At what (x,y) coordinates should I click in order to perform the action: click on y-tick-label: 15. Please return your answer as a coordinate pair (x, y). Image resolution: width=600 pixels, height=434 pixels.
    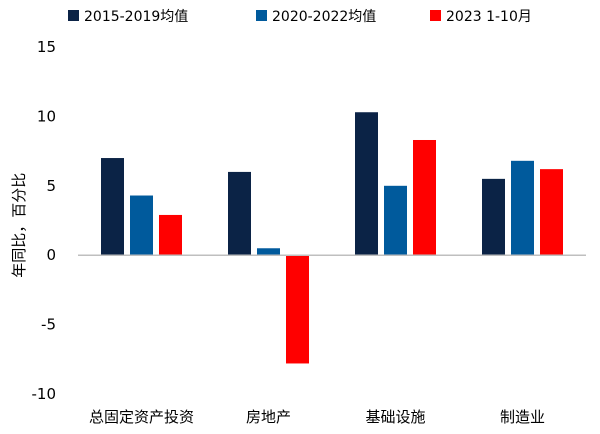
    Looking at the image, I should click on (46, 47).